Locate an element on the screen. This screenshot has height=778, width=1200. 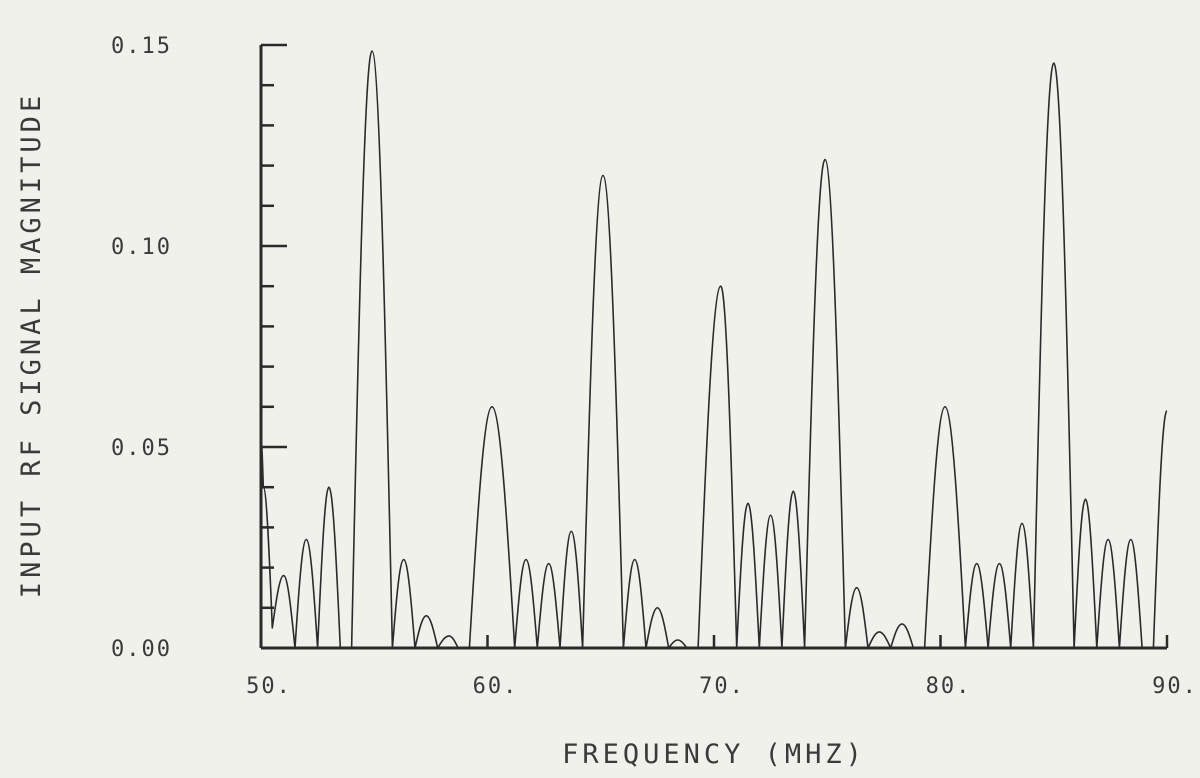
x-tick-label: 80. is located at coordinates (949, 686).